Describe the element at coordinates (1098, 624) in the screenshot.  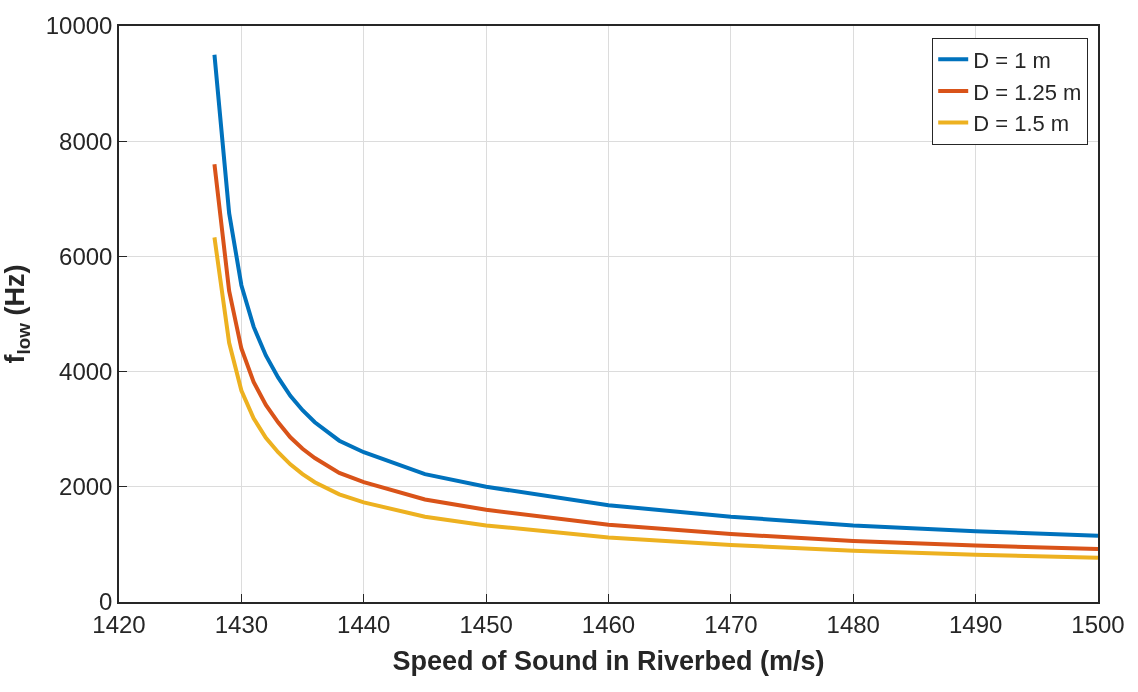
I see `x-tick-label: 1500` at that location.